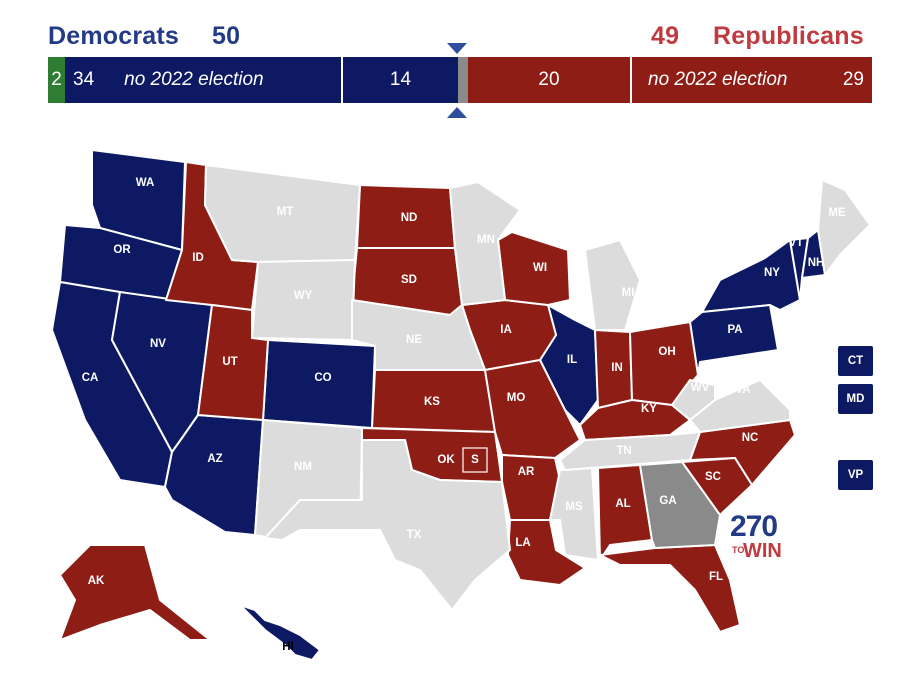  Describe the element at coordinates (716, 577) in the screenshot. I see `state-label-fl: FL` at that location.